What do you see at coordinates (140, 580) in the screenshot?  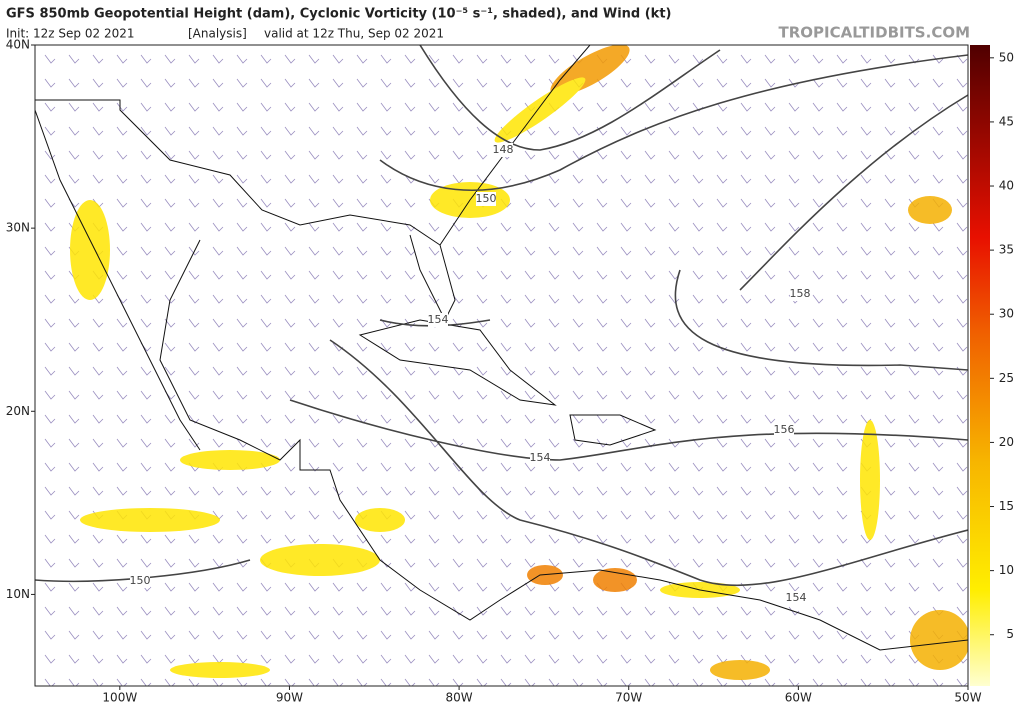 I see `contour-label: 150` at bounding box center [140, 580].